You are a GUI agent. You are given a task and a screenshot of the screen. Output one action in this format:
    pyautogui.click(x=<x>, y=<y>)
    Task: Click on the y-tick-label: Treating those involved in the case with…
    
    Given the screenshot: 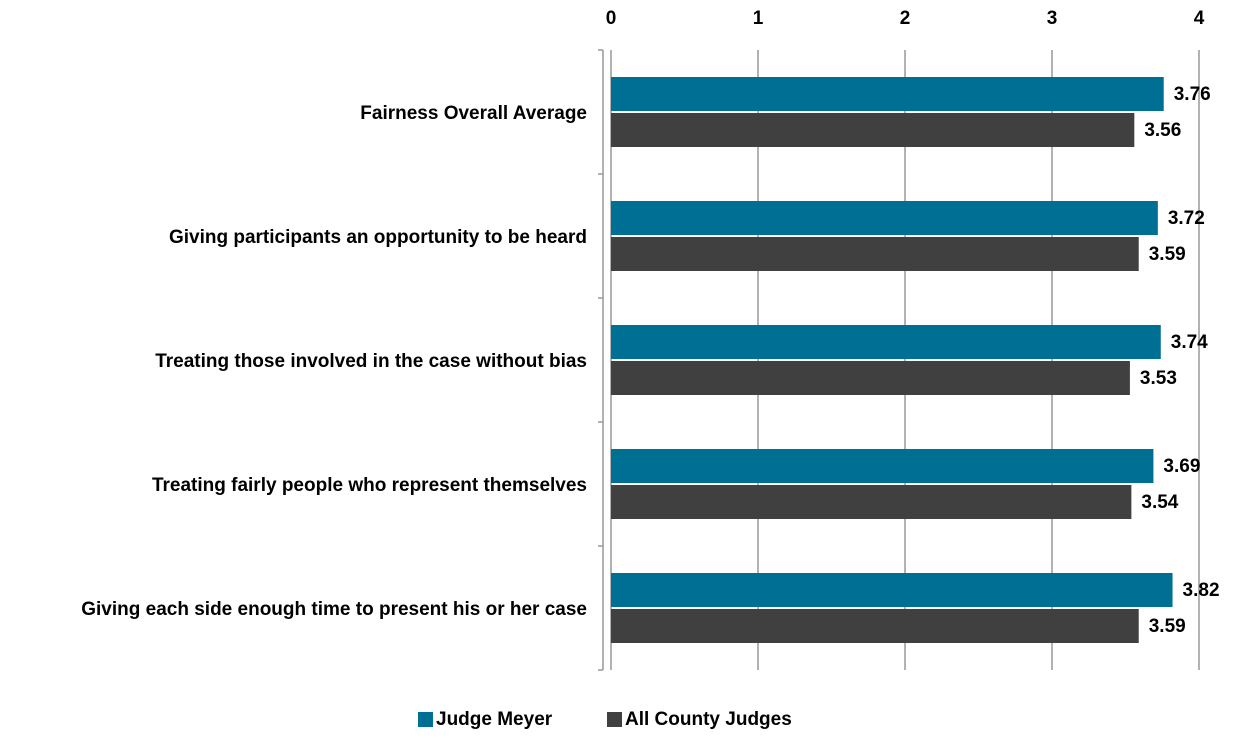 What is the action you would take?
    pyautogui.click(x=371, y=361)
    